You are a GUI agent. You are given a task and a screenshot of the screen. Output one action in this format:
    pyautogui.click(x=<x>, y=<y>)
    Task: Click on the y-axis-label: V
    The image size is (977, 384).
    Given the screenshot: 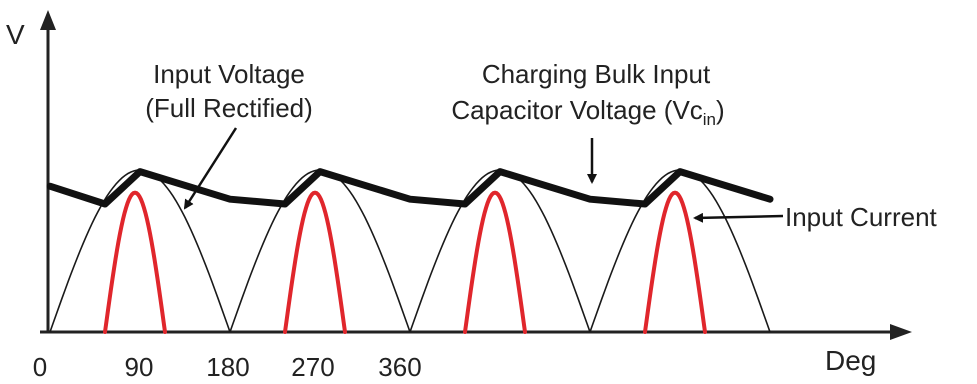 What is the action you would take?
    pyautogui.click(x=15, y=34)
    